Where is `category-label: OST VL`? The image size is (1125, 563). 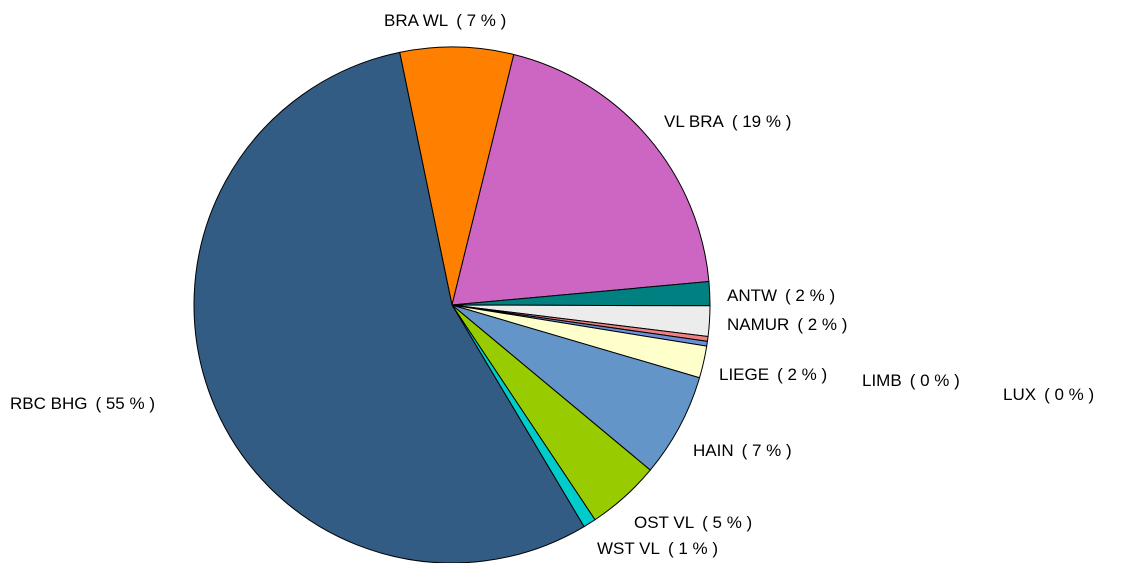 category-label: OST VL is located at coordinates (664, 522).